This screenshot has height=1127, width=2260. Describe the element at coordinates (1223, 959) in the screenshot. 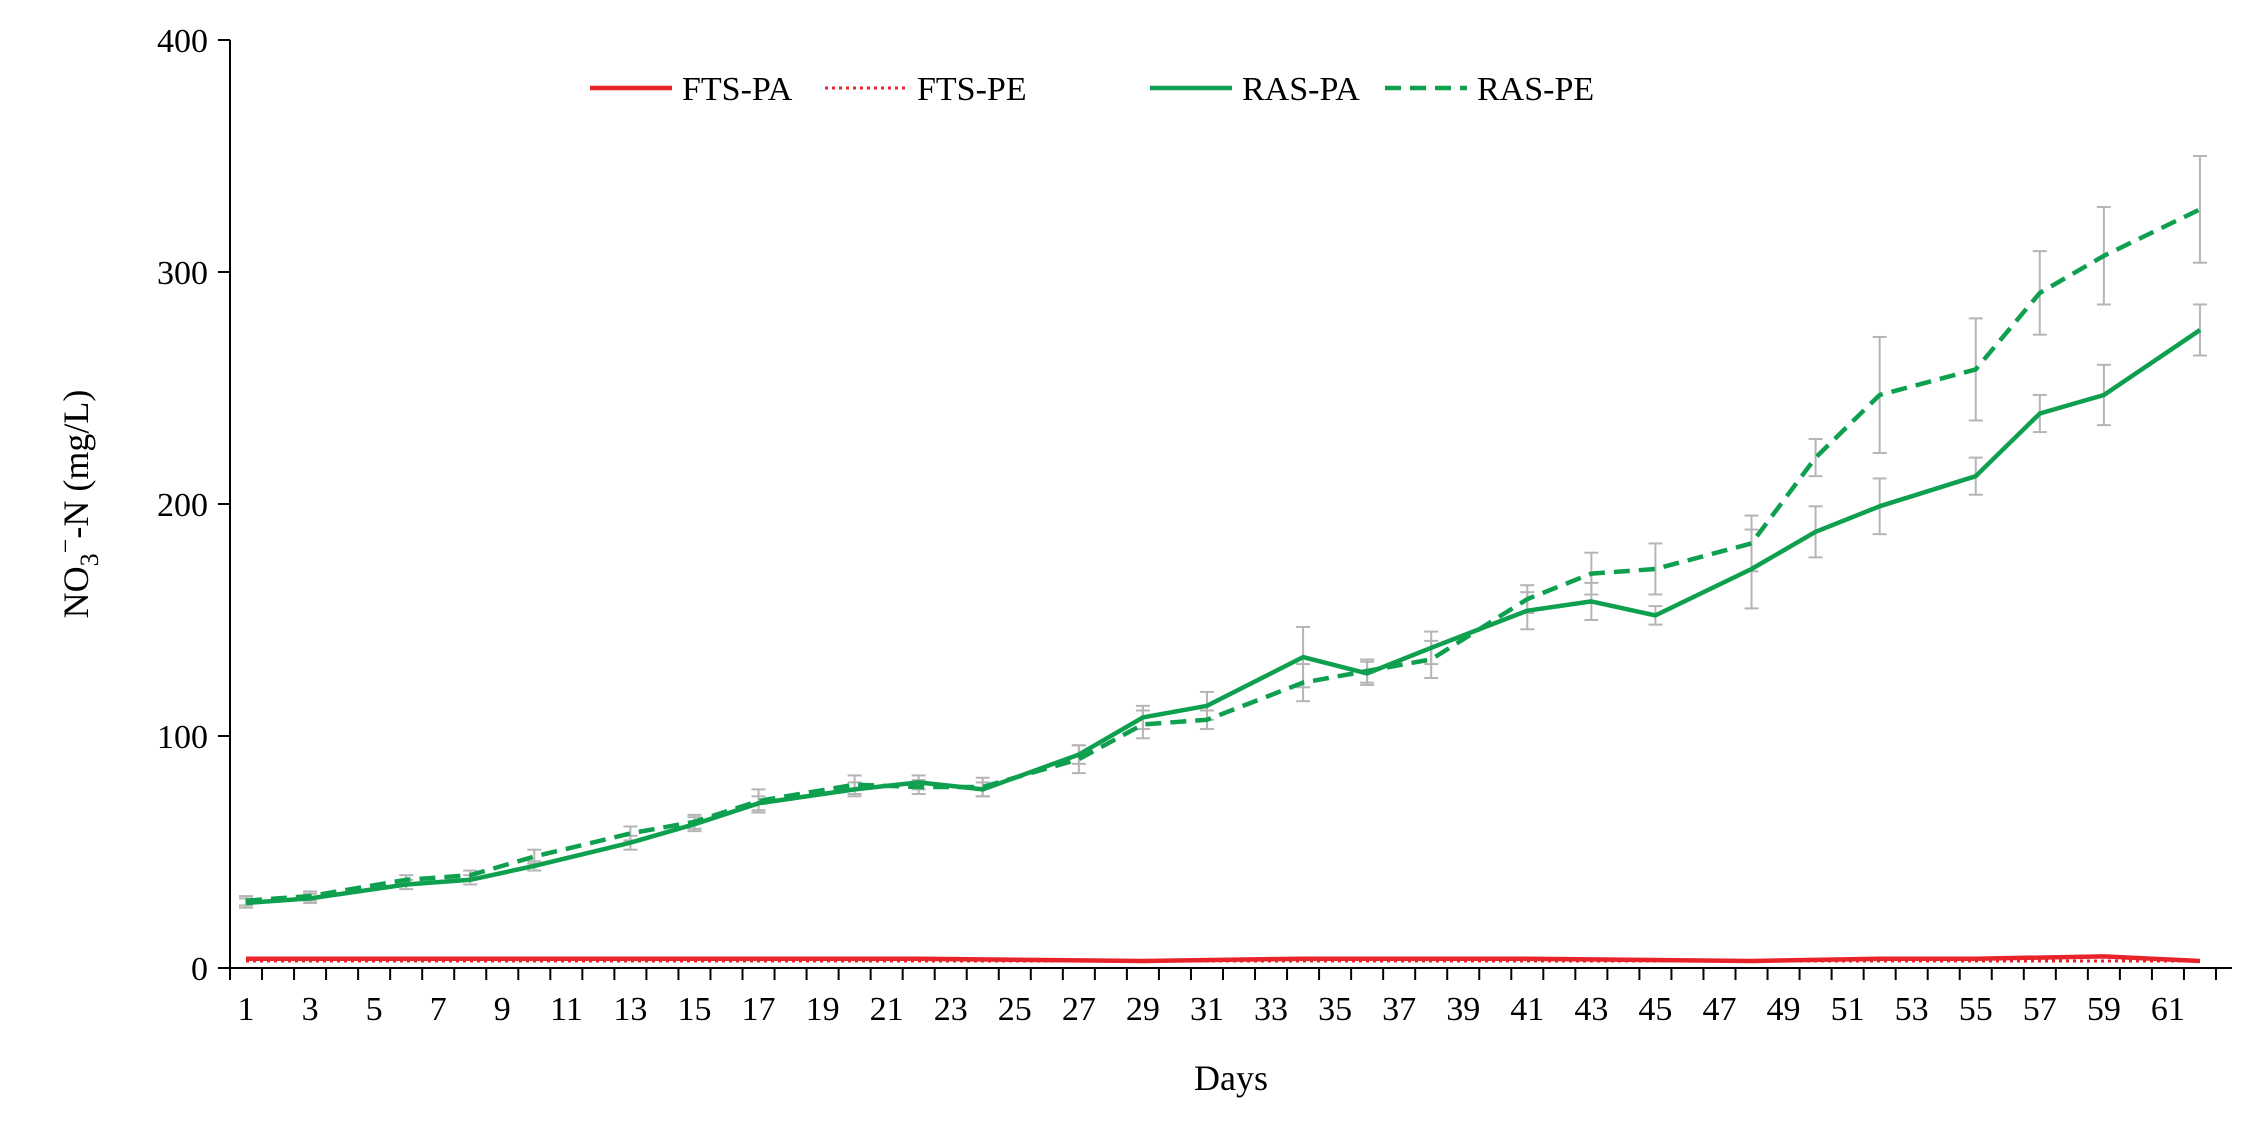

I see `series-line-fts-pa` at that location.